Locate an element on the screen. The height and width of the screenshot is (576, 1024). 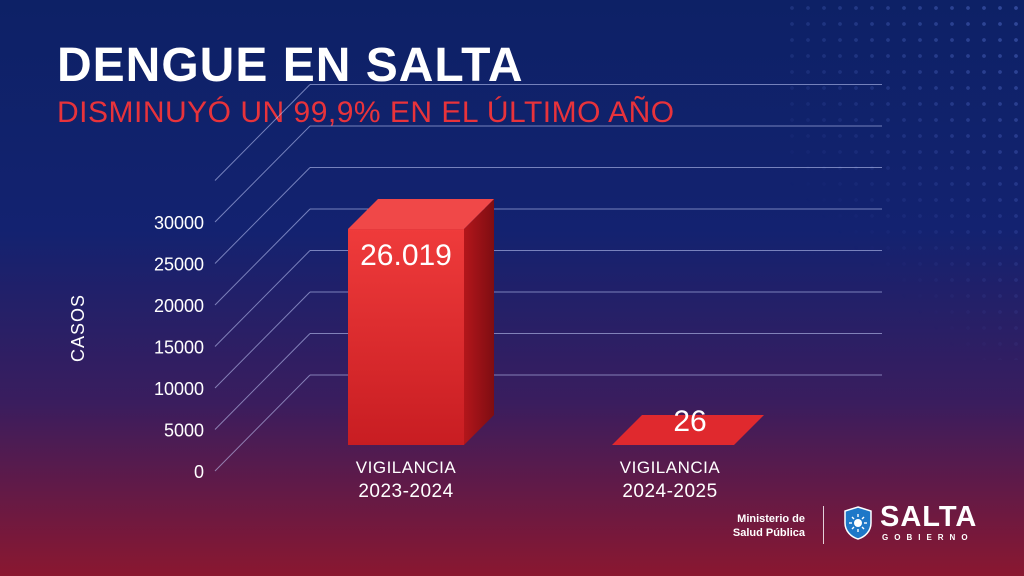
y-tick-label-1: 5000 is located at coordinates (184, 431).